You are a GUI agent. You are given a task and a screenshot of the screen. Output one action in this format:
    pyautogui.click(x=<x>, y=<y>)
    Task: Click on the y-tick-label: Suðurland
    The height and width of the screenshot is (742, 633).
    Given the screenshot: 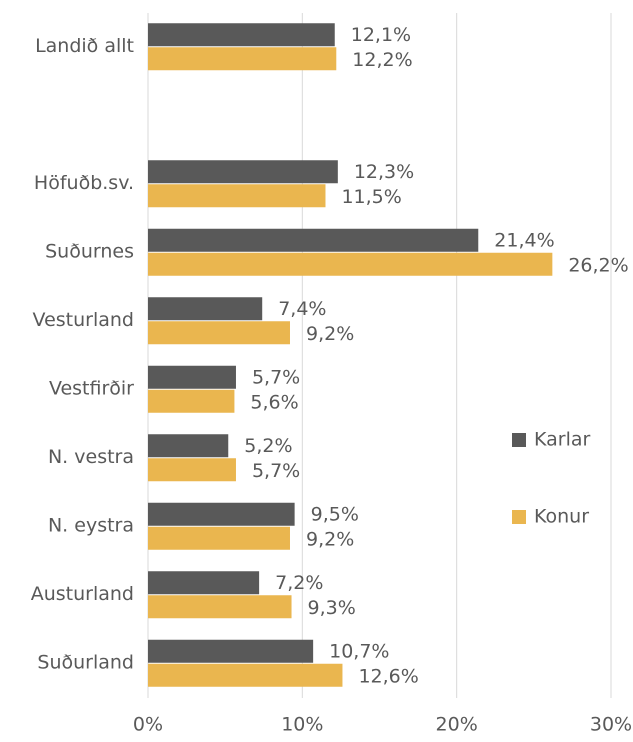 What is the action you would take?
    pyautogui.click(x=85, y=662)
    